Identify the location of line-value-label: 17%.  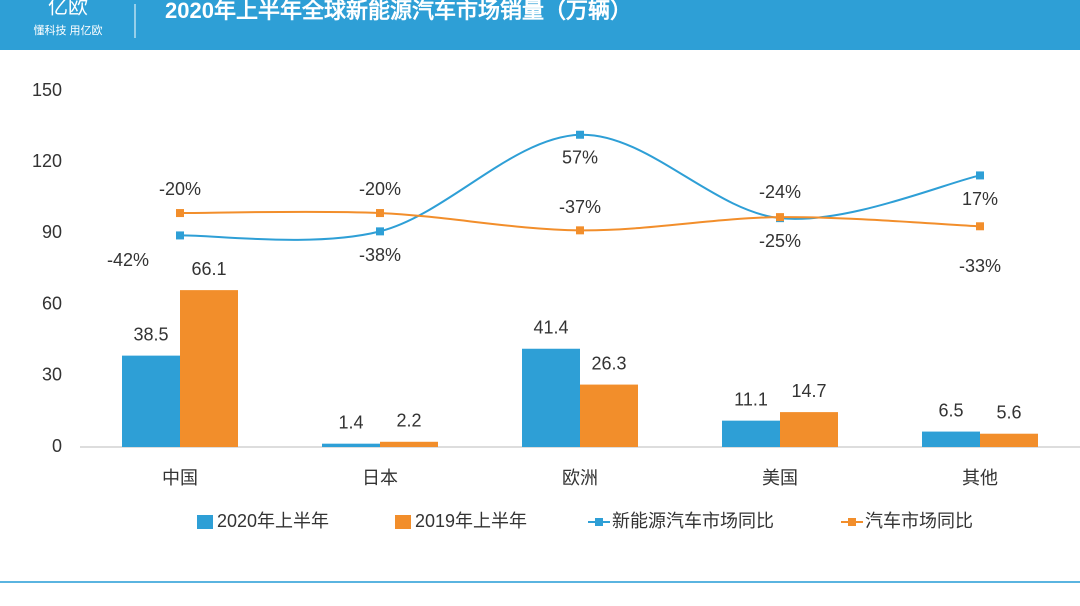
(980, 199).